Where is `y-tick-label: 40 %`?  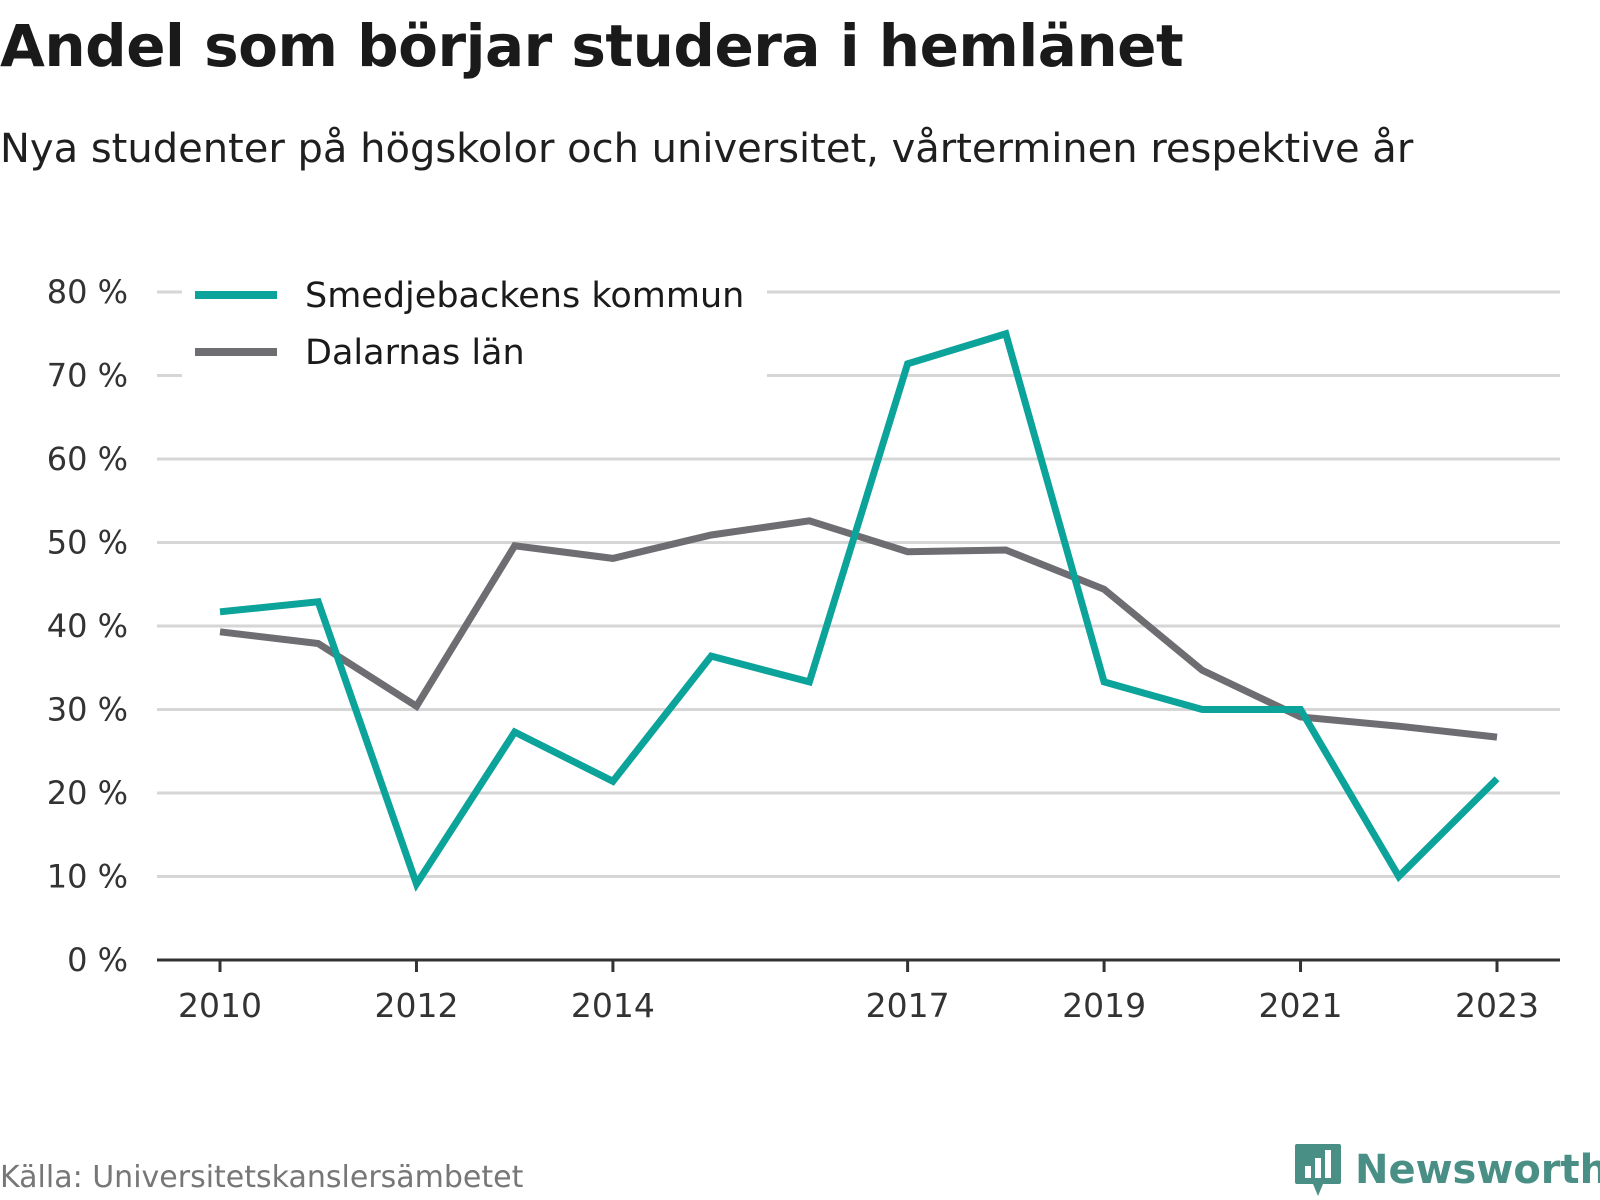
y-tick-label: 40 % is located at coordinates (87, 626).